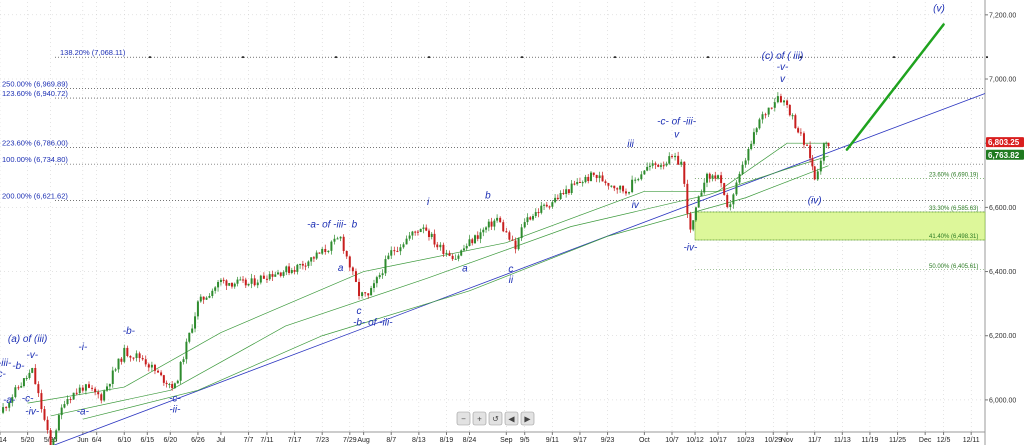 The width and height of the screenshot is (1024, 445). I want to click on wave-label: i, so click(428, 202).